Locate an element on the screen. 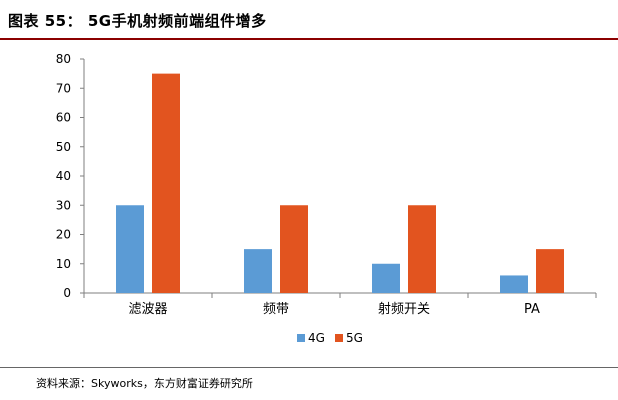 This screenshot has height=400, width=618. x-tick-label: PA is located at coordinates (532, 309).